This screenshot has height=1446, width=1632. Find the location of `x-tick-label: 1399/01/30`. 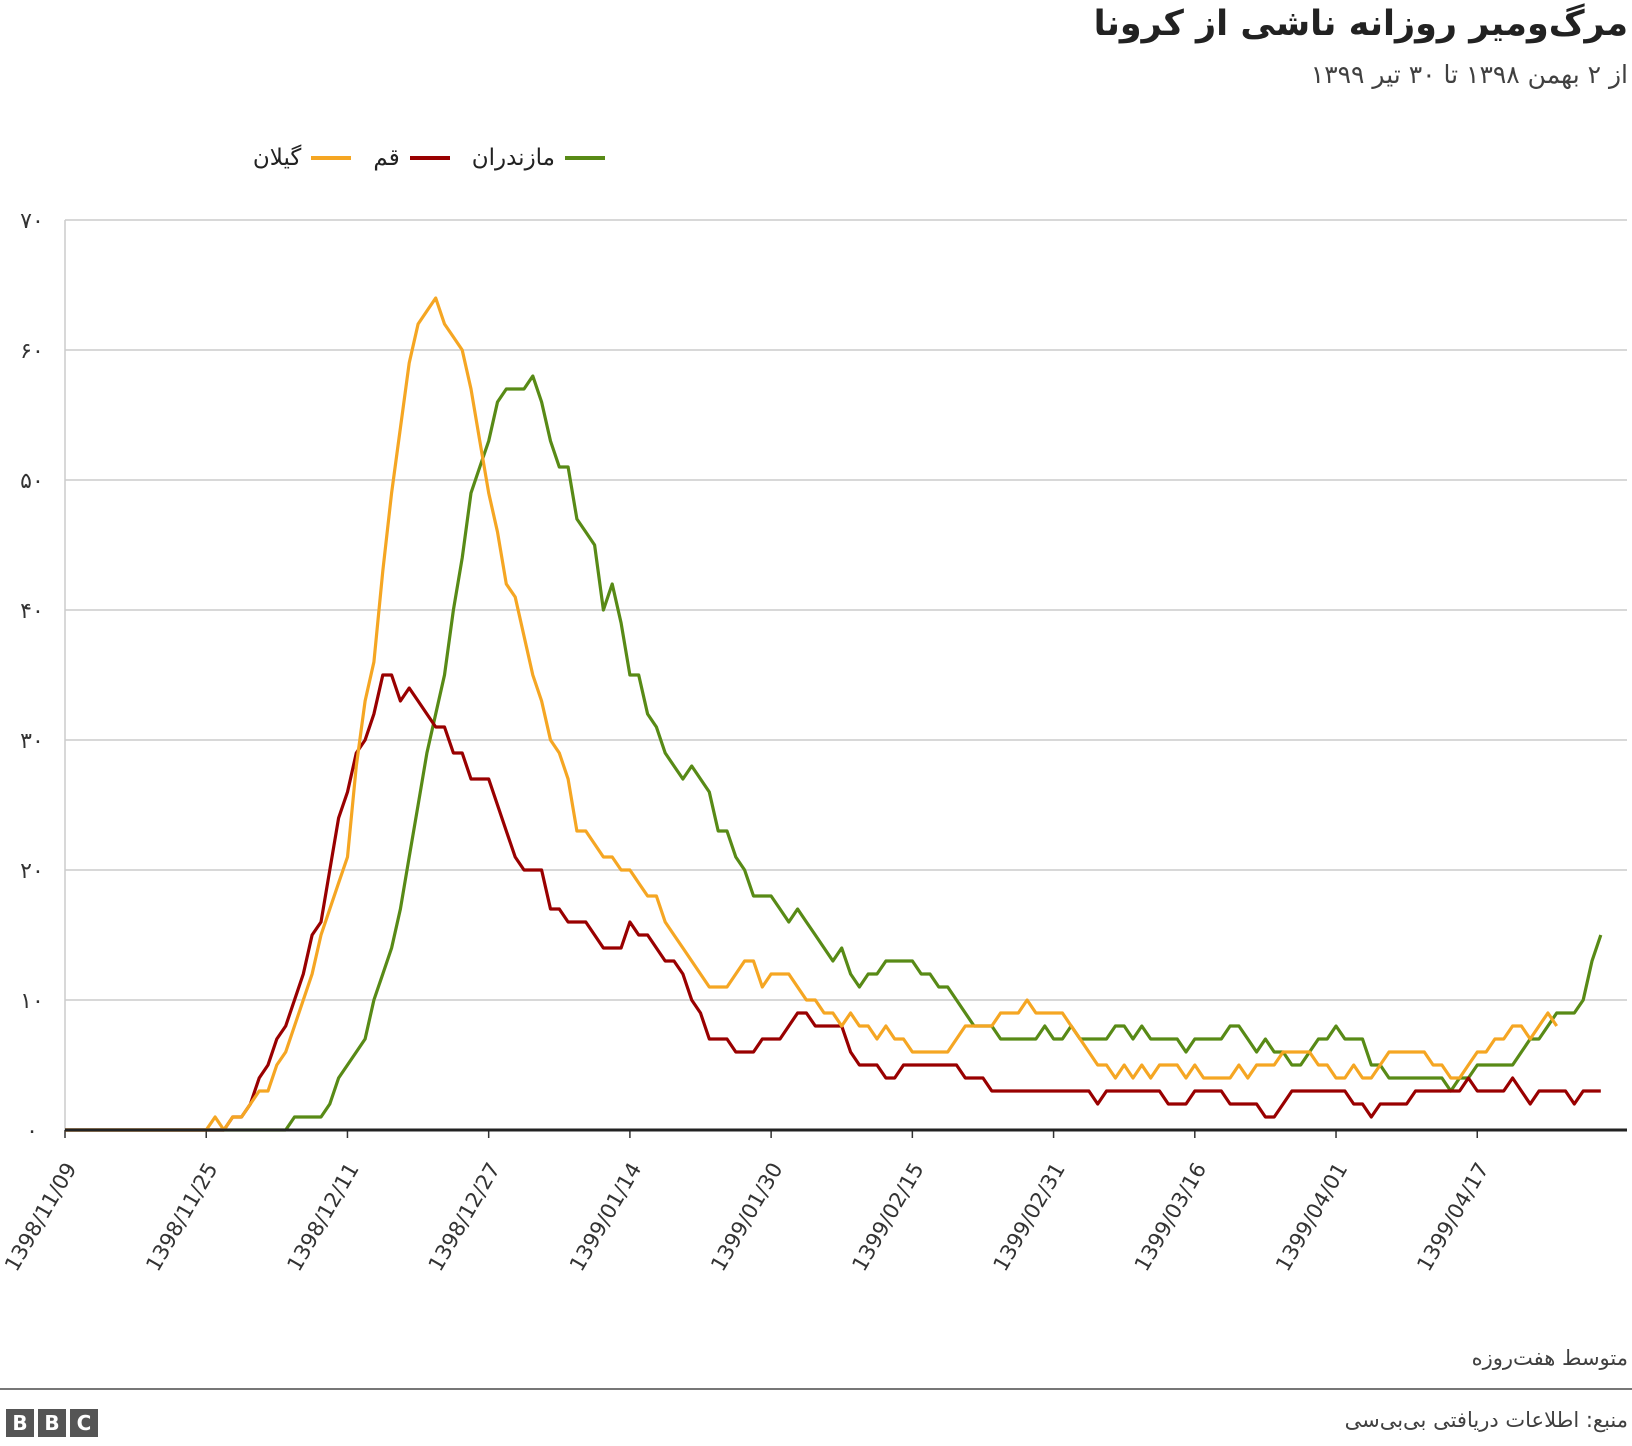

x-tick-label: 1399/01/30 is located at coordinates (746, 1217).